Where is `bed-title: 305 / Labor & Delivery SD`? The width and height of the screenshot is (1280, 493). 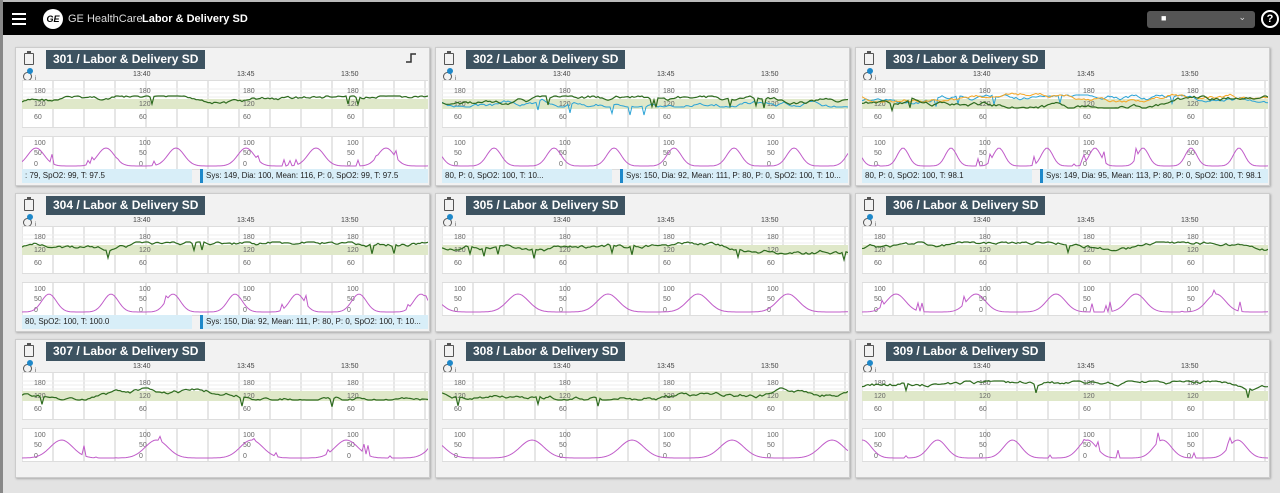
bed-title: 305 / Labor & Delivery SD is located at coordinates (546, 205).